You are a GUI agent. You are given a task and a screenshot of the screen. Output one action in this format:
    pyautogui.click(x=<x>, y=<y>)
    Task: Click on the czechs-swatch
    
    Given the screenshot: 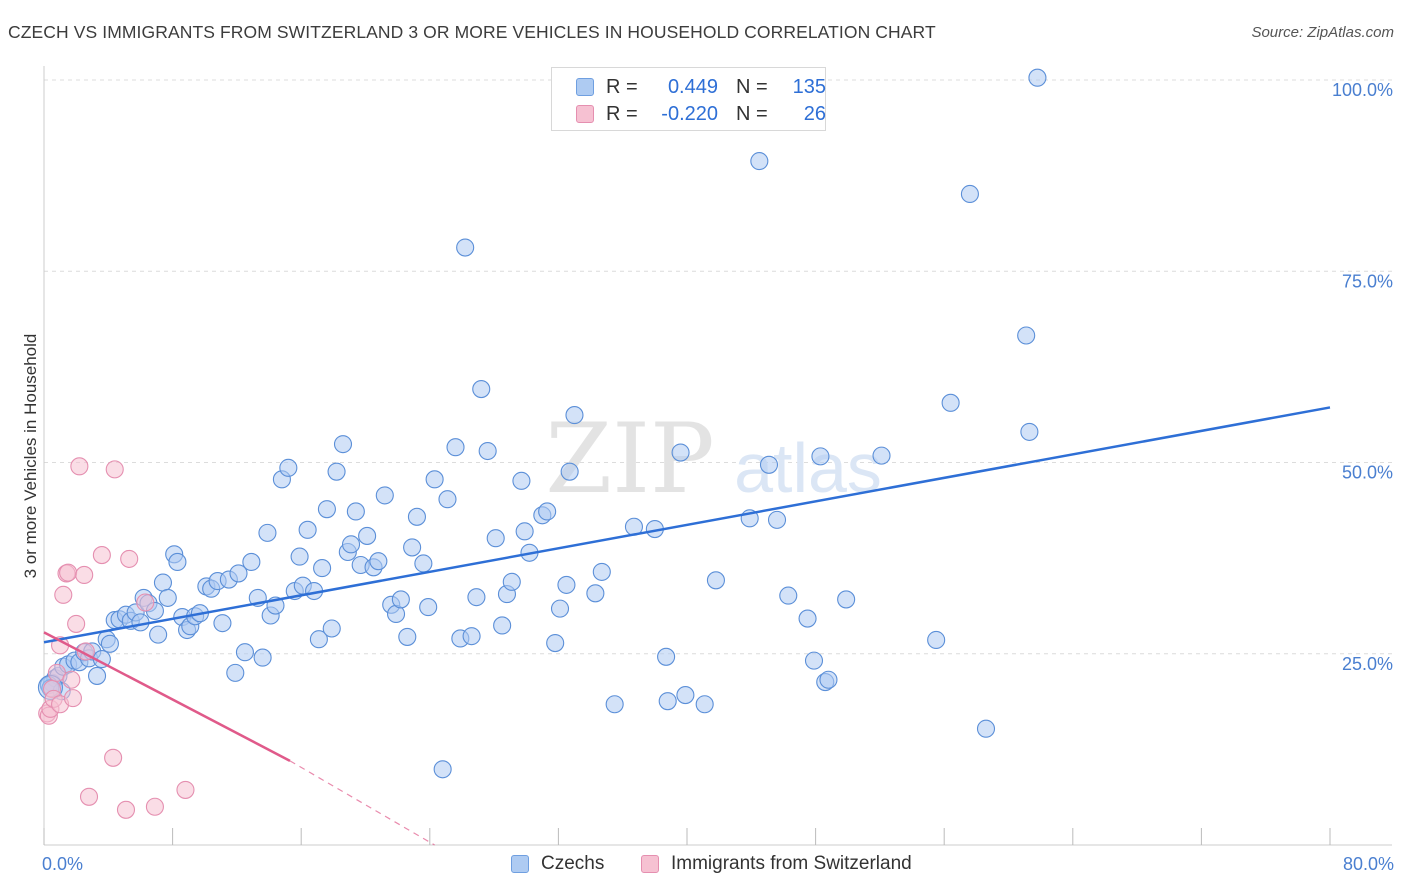 What is the action you would take?
    pyautogui.click(x=585, y=87)
    